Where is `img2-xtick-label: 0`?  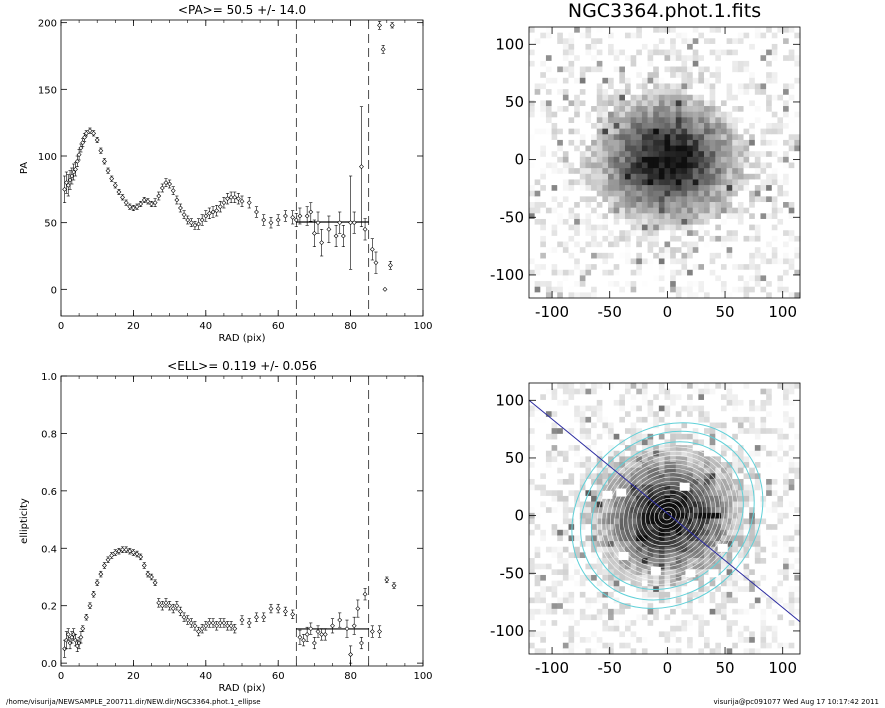
img2-xtick-label: 0 is located at coordinates (668, 668).